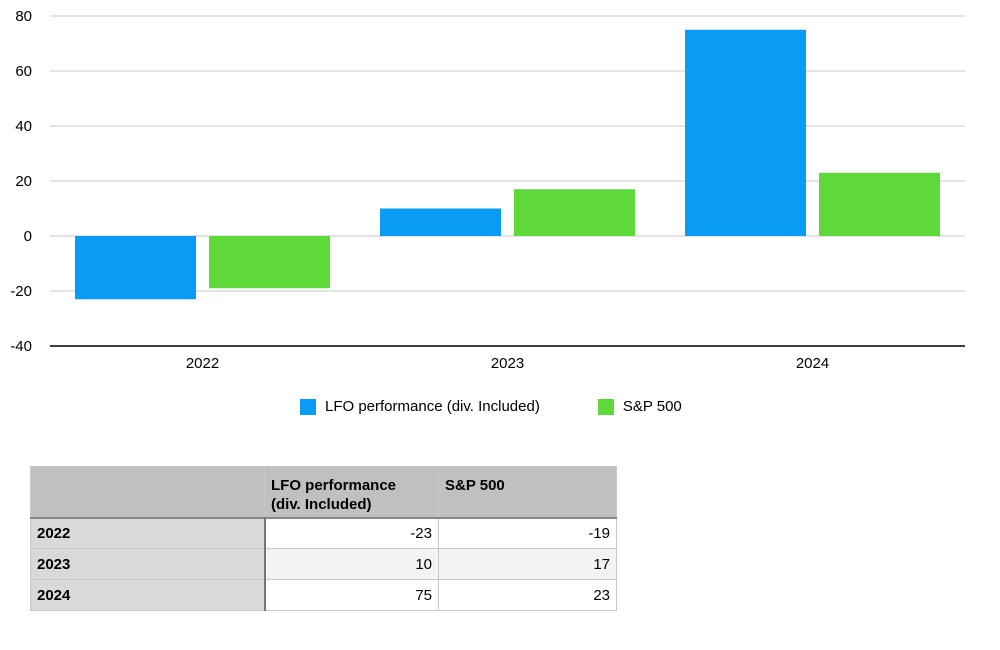 The width and height of the screenshot is (1000, 650). Describe the element at coordinates (527, 533) in the screenshot. I see `table-cell-sp500: -19` at that location.